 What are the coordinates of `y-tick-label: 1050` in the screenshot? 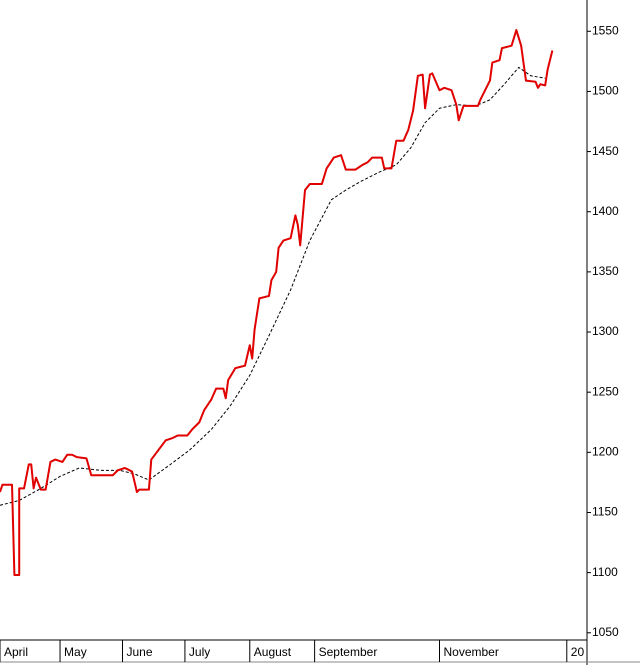 It's located at (605, 632).